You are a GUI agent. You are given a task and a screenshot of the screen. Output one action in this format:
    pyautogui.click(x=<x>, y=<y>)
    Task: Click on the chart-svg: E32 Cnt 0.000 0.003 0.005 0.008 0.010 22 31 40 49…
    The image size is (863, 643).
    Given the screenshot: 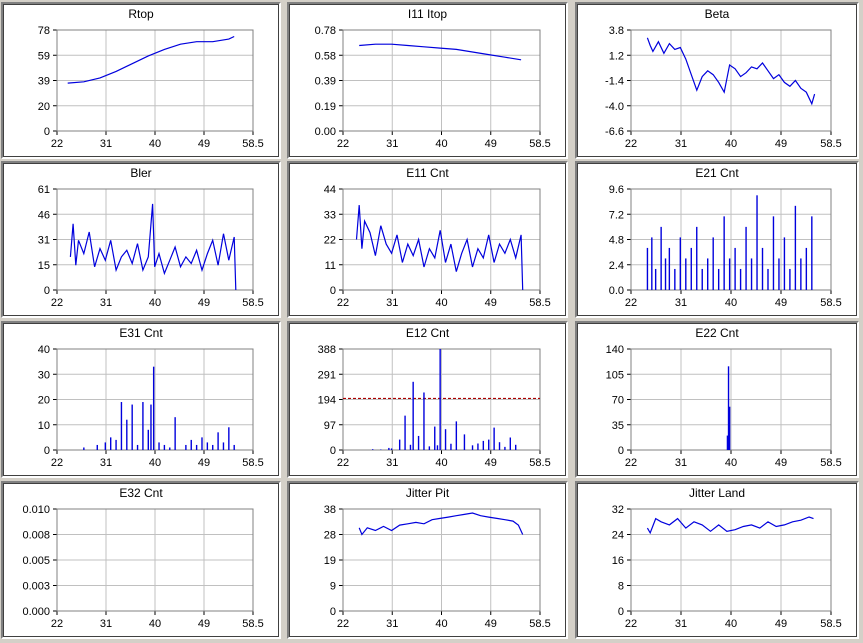 What is the action you would take?
    pyautogui.click(x=142, y=558)
    